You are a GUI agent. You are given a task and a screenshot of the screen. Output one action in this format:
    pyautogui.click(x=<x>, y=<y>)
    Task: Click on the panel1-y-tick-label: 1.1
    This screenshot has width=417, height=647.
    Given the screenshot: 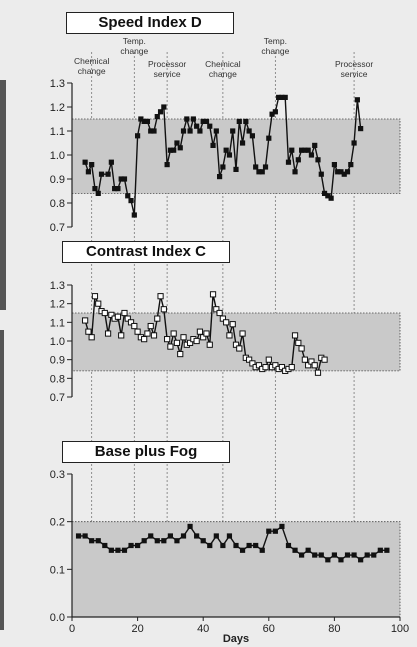 What is the action you would take?
    pyautogui.click(x=57, y=132)
    